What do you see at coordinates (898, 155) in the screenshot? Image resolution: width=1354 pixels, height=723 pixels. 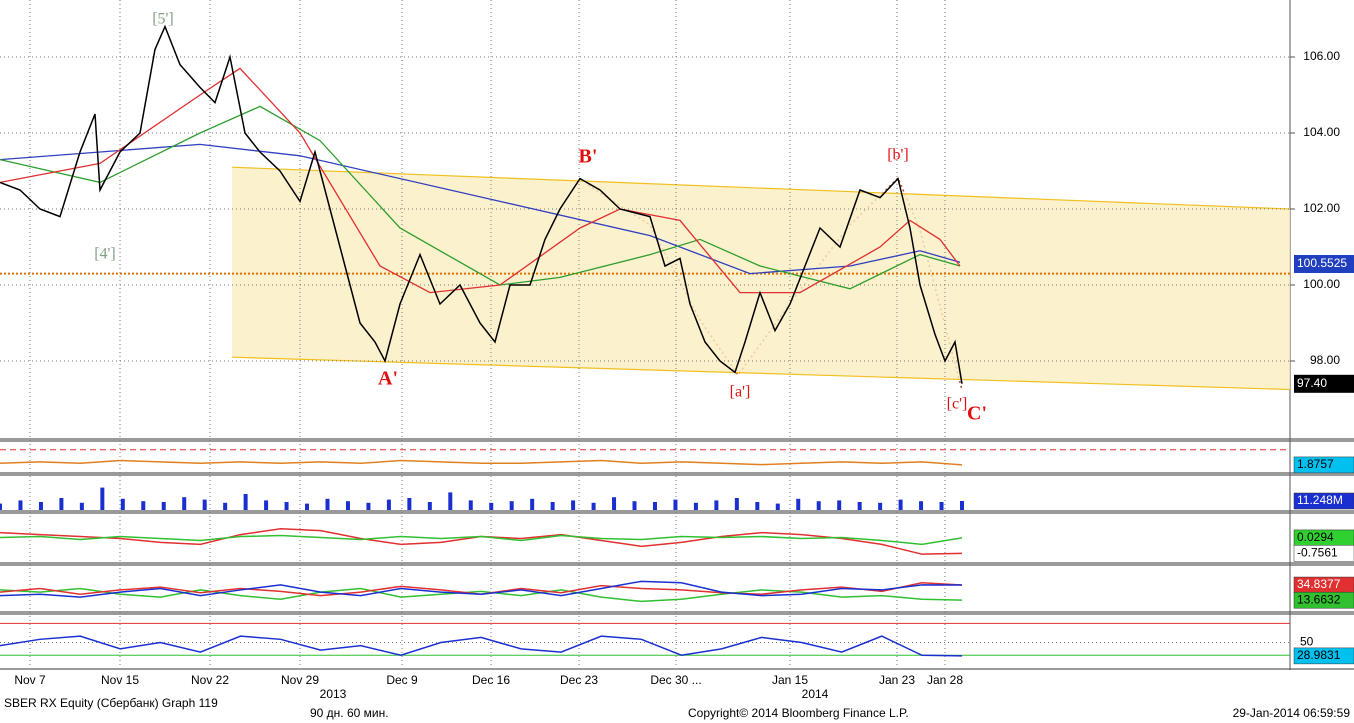 I see `annotation: [b']` at bounding box center [898, 155].